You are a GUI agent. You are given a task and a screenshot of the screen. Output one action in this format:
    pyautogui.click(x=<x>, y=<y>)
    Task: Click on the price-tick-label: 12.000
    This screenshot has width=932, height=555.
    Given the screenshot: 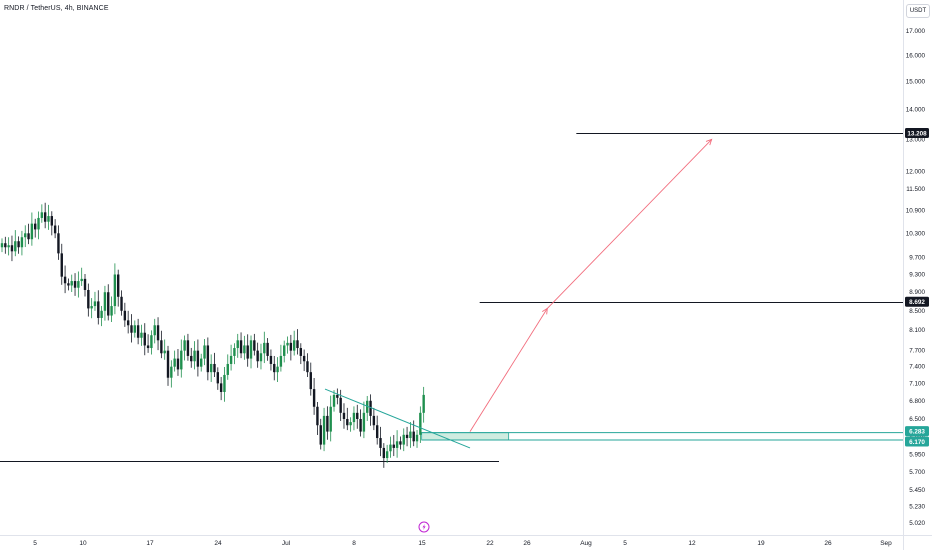 What is the action you would take?
    pyautogui.click(x=916, y=172)
    